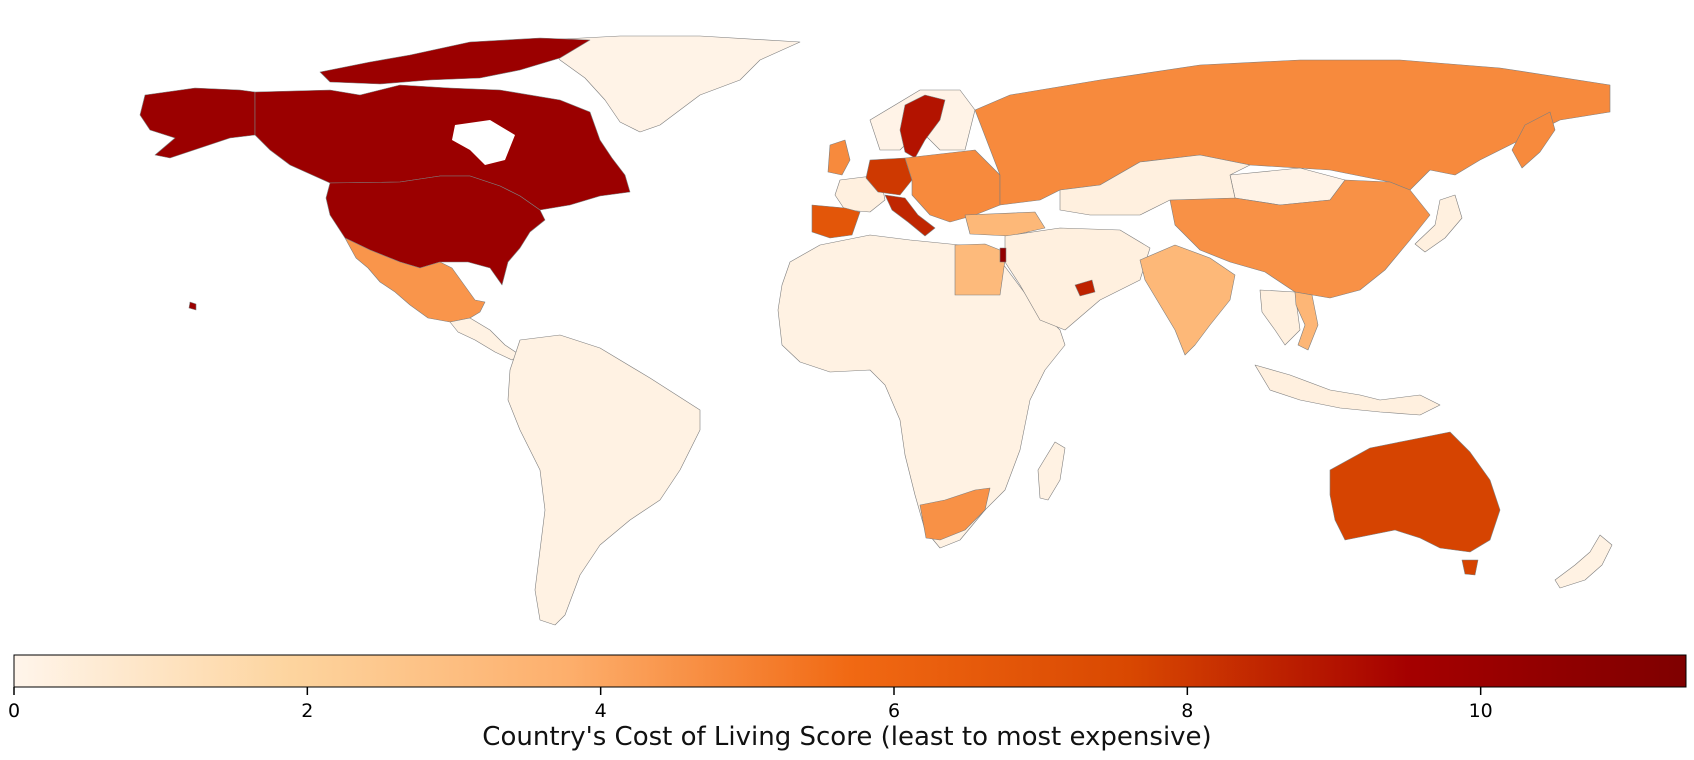 This screenshot has width=1694, height=760. I want to click on region-uae, so click(1085, 288).